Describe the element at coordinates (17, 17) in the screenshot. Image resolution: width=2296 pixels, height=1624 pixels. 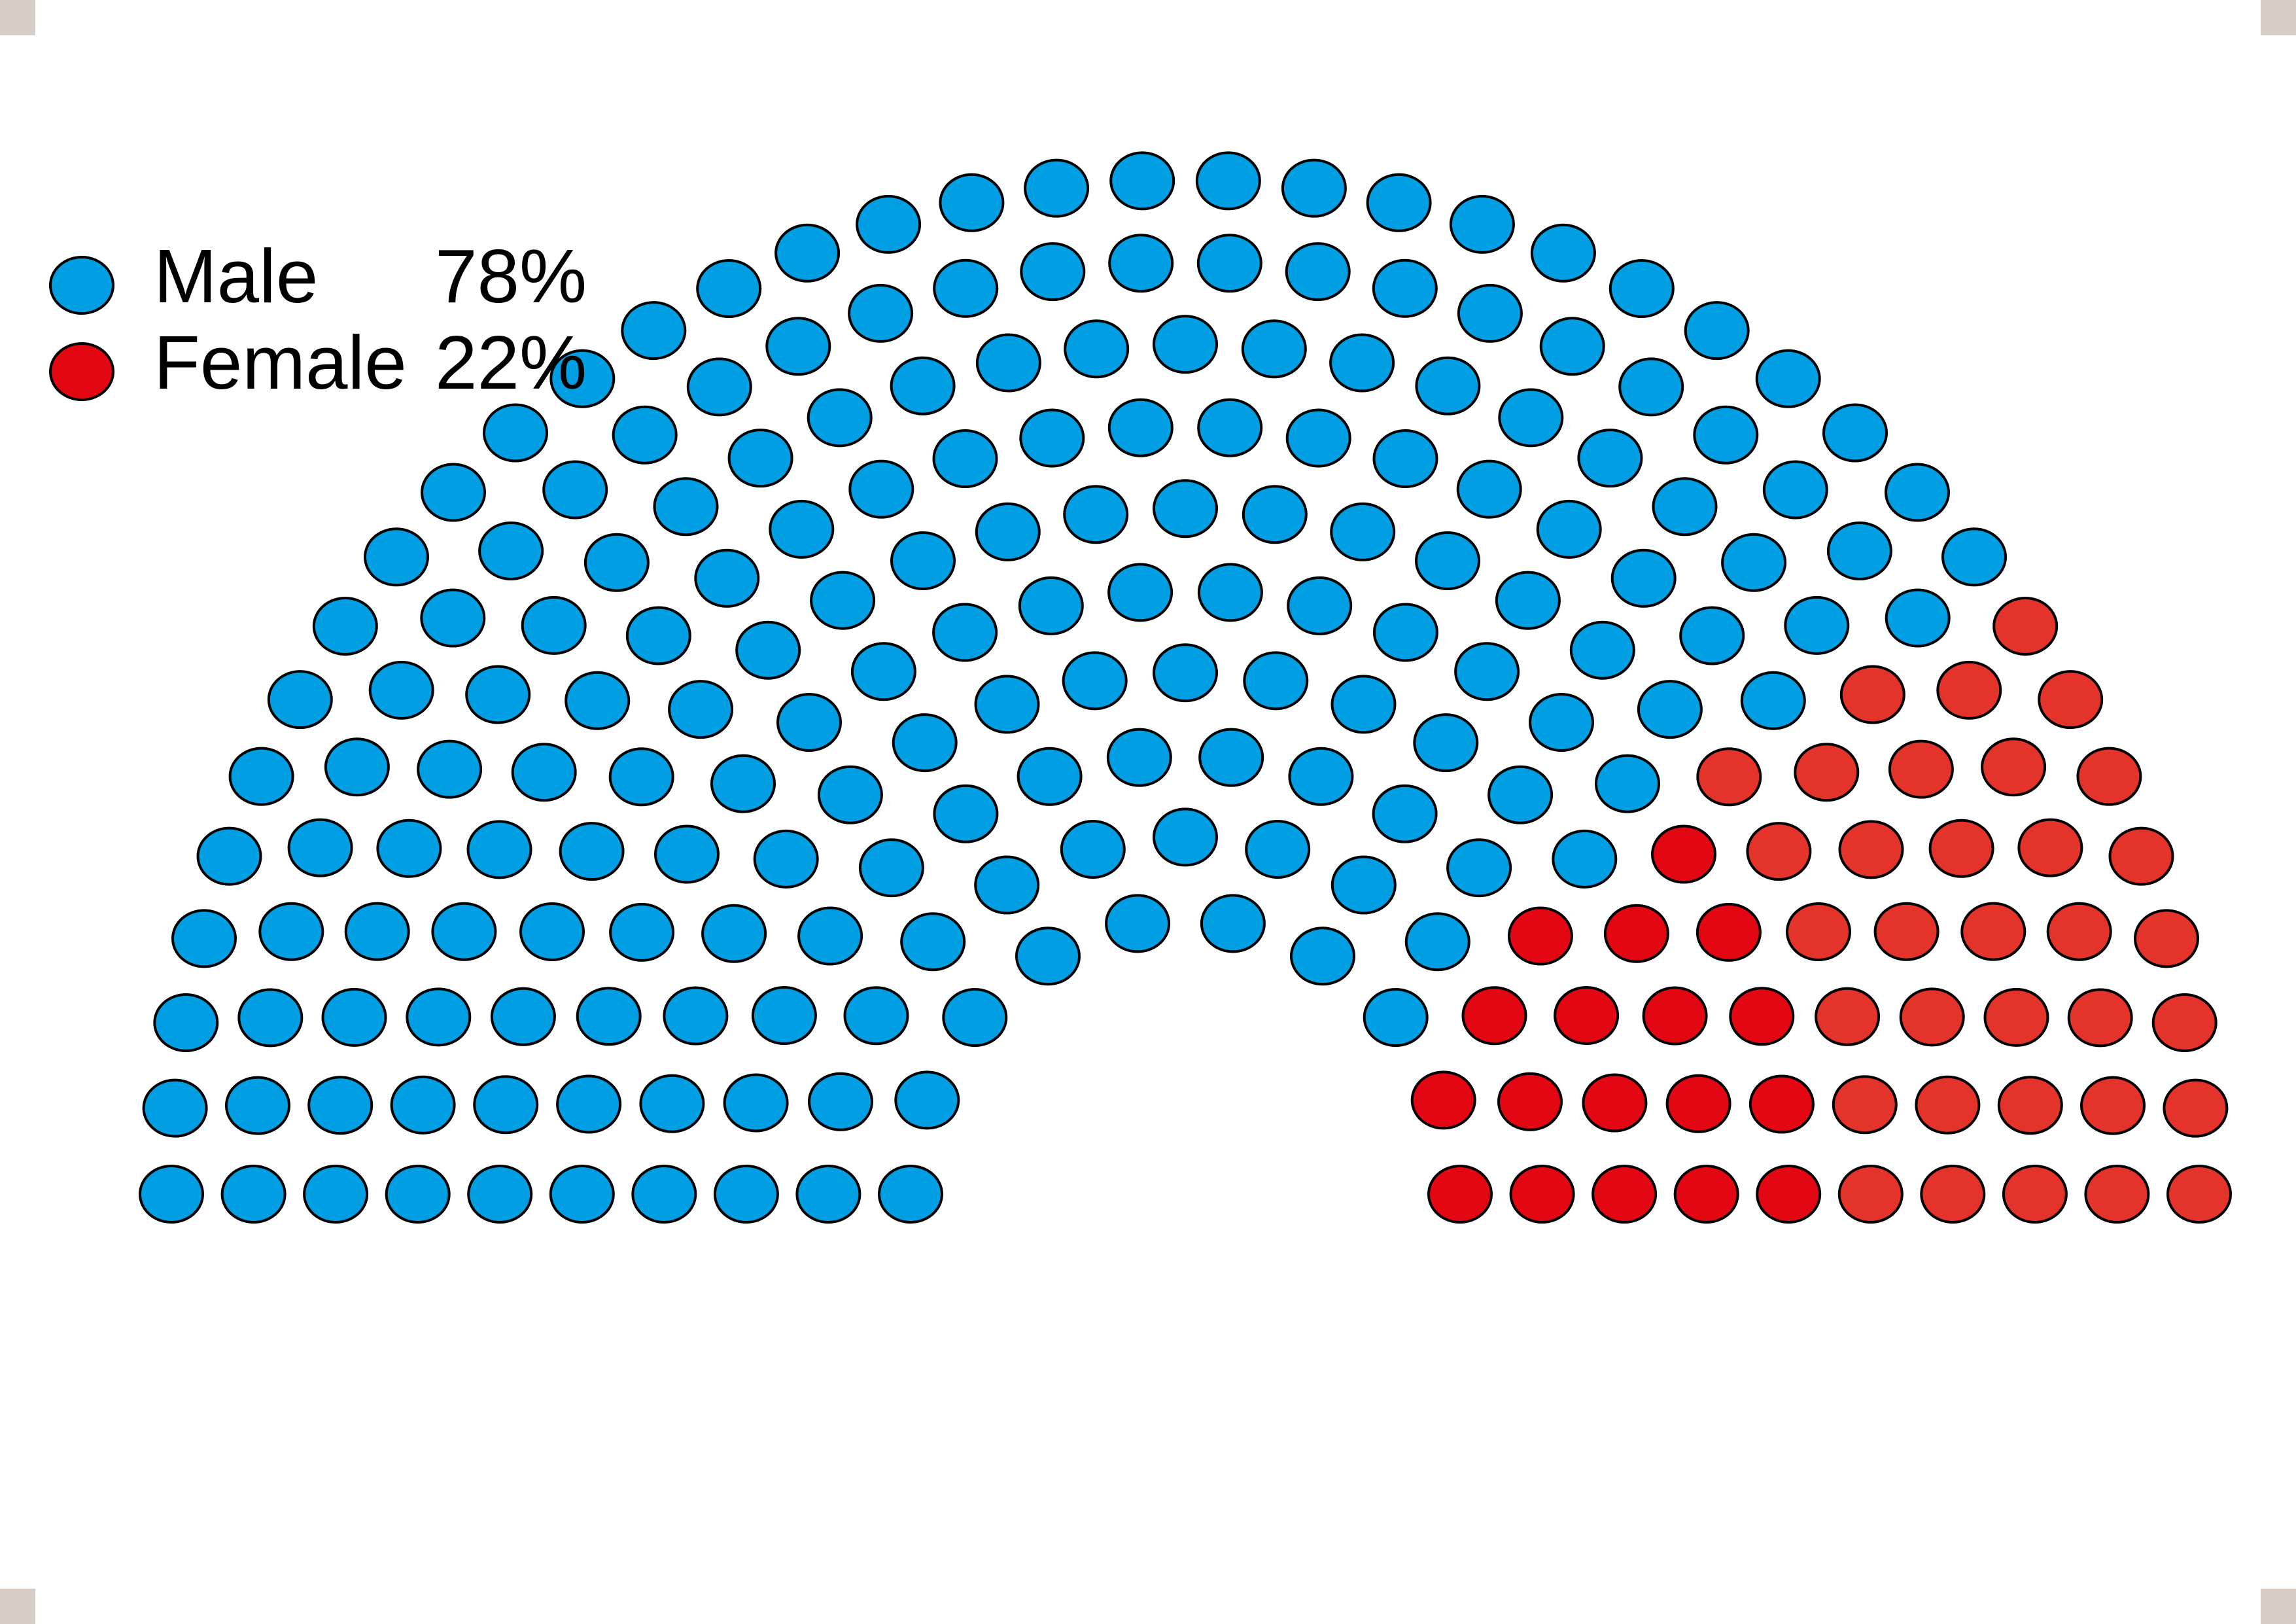
I see `corner-marker-top-left` at that location.